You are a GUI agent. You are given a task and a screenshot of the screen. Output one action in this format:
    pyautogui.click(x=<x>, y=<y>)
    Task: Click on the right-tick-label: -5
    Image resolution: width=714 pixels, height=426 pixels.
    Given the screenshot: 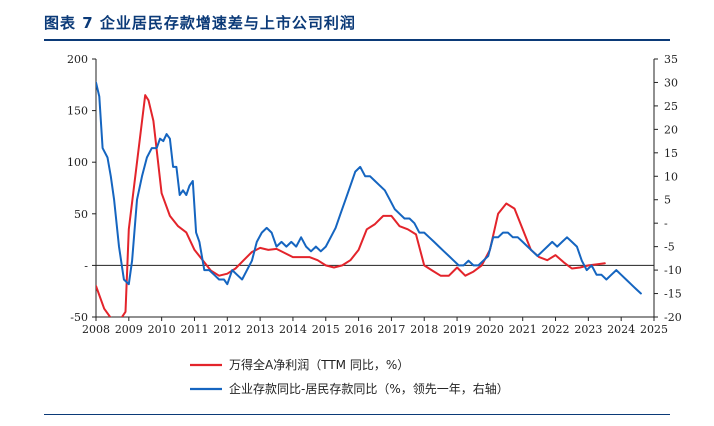 What is the action you would take?
    pyautogui.click(x=669, y=247)
    